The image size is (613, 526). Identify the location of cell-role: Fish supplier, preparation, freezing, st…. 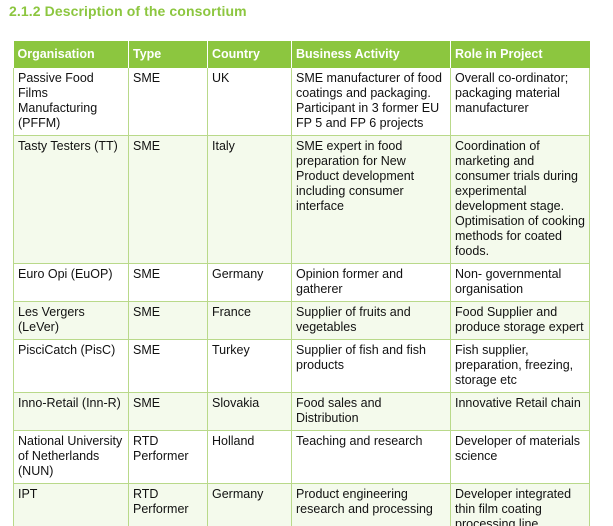
(520, 366).